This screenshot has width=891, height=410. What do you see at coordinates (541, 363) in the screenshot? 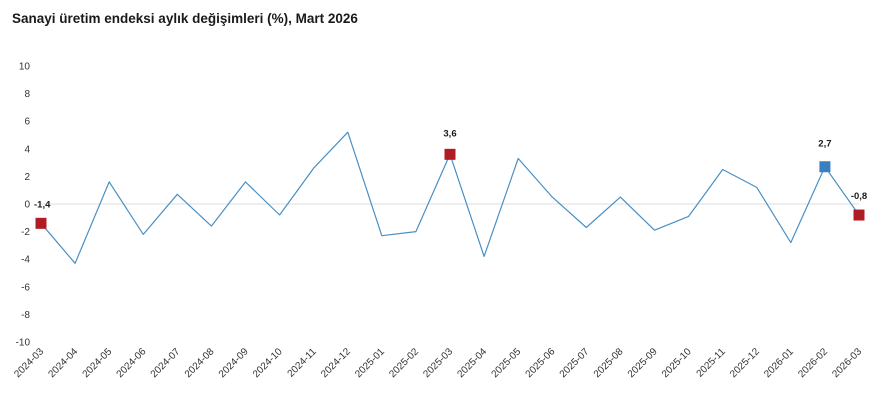
I see `x-tick-label: 2025-06` at bounding box center [541, 363].